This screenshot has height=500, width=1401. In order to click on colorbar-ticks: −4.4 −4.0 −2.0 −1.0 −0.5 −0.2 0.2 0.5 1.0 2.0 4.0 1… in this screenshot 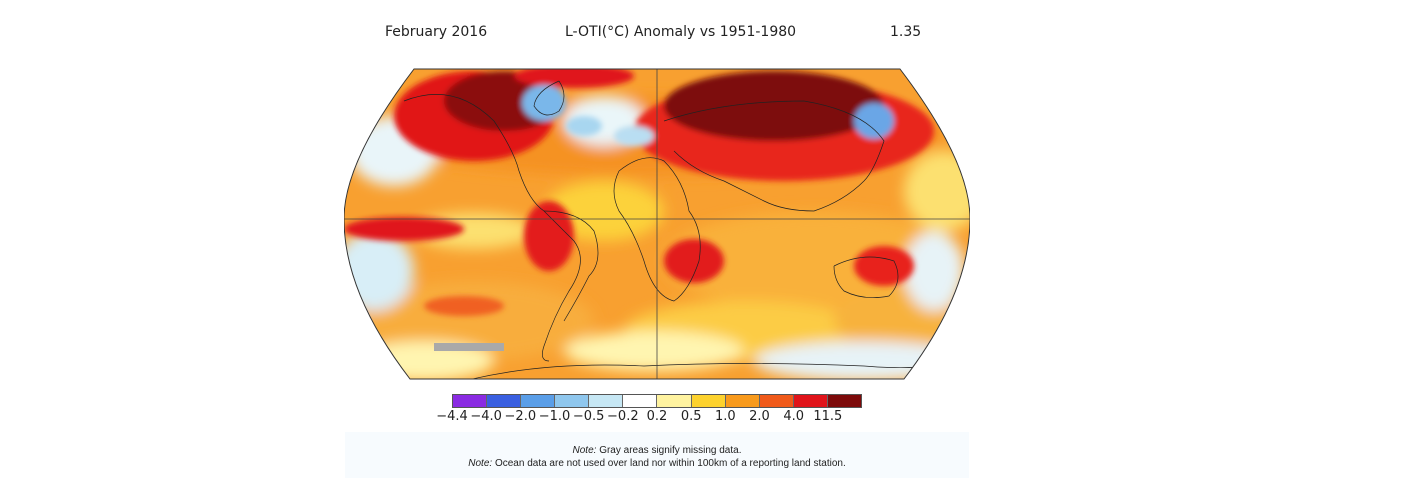, I will do `click(659, 417)`.